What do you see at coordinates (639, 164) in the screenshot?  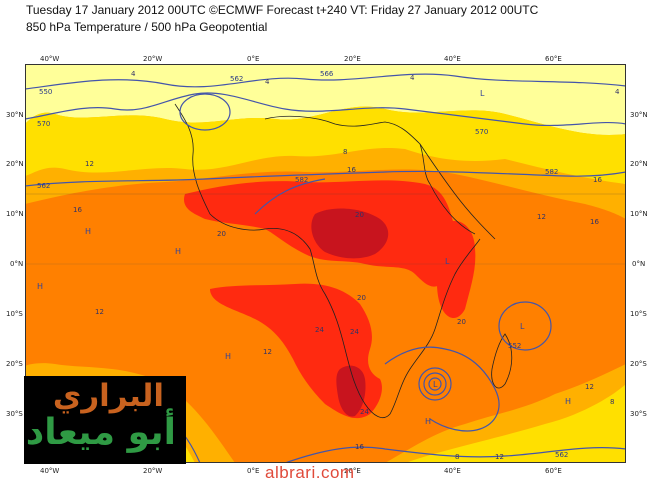 I see `lat-label-right: 20°N` at bounding box center [639, 164].